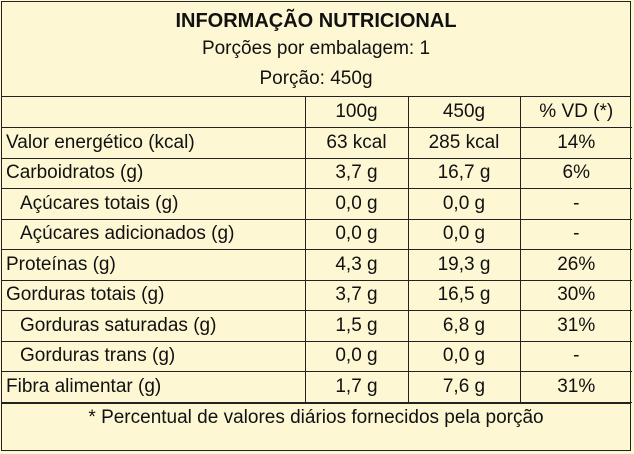 The image size is (634, 454). Describe the element at coordinates (356, 112) in the screenshot. I see `header-cell-per100: 100g` at that location.